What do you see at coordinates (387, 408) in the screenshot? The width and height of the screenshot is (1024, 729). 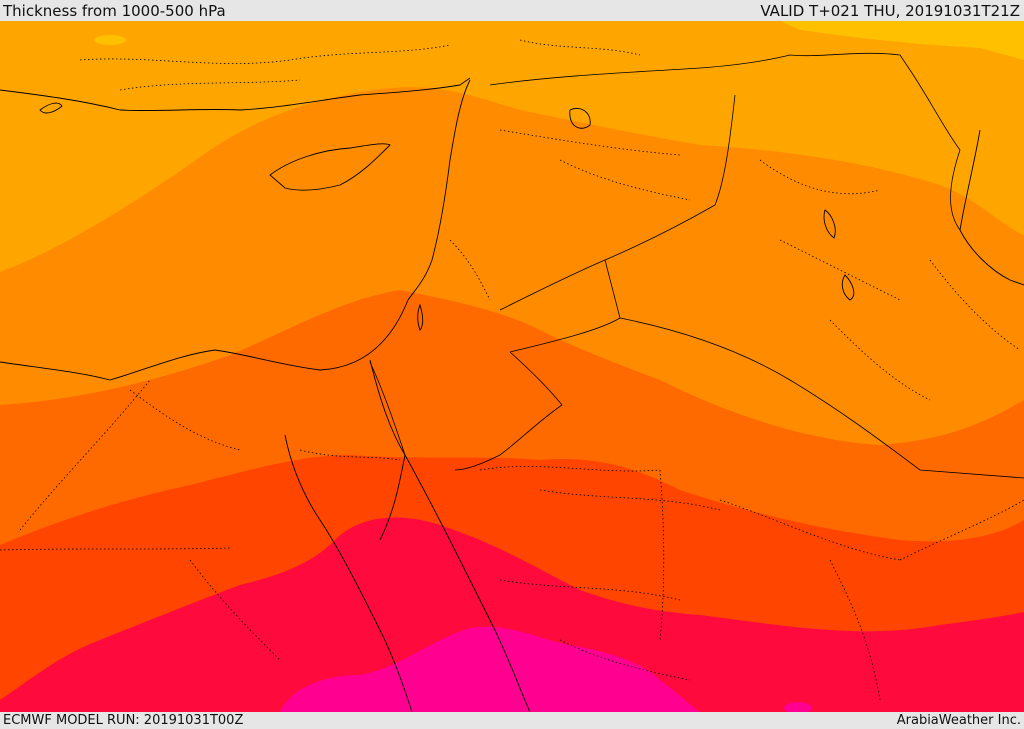 I see `border-egypt-israel` at bounding box center [387, 408].